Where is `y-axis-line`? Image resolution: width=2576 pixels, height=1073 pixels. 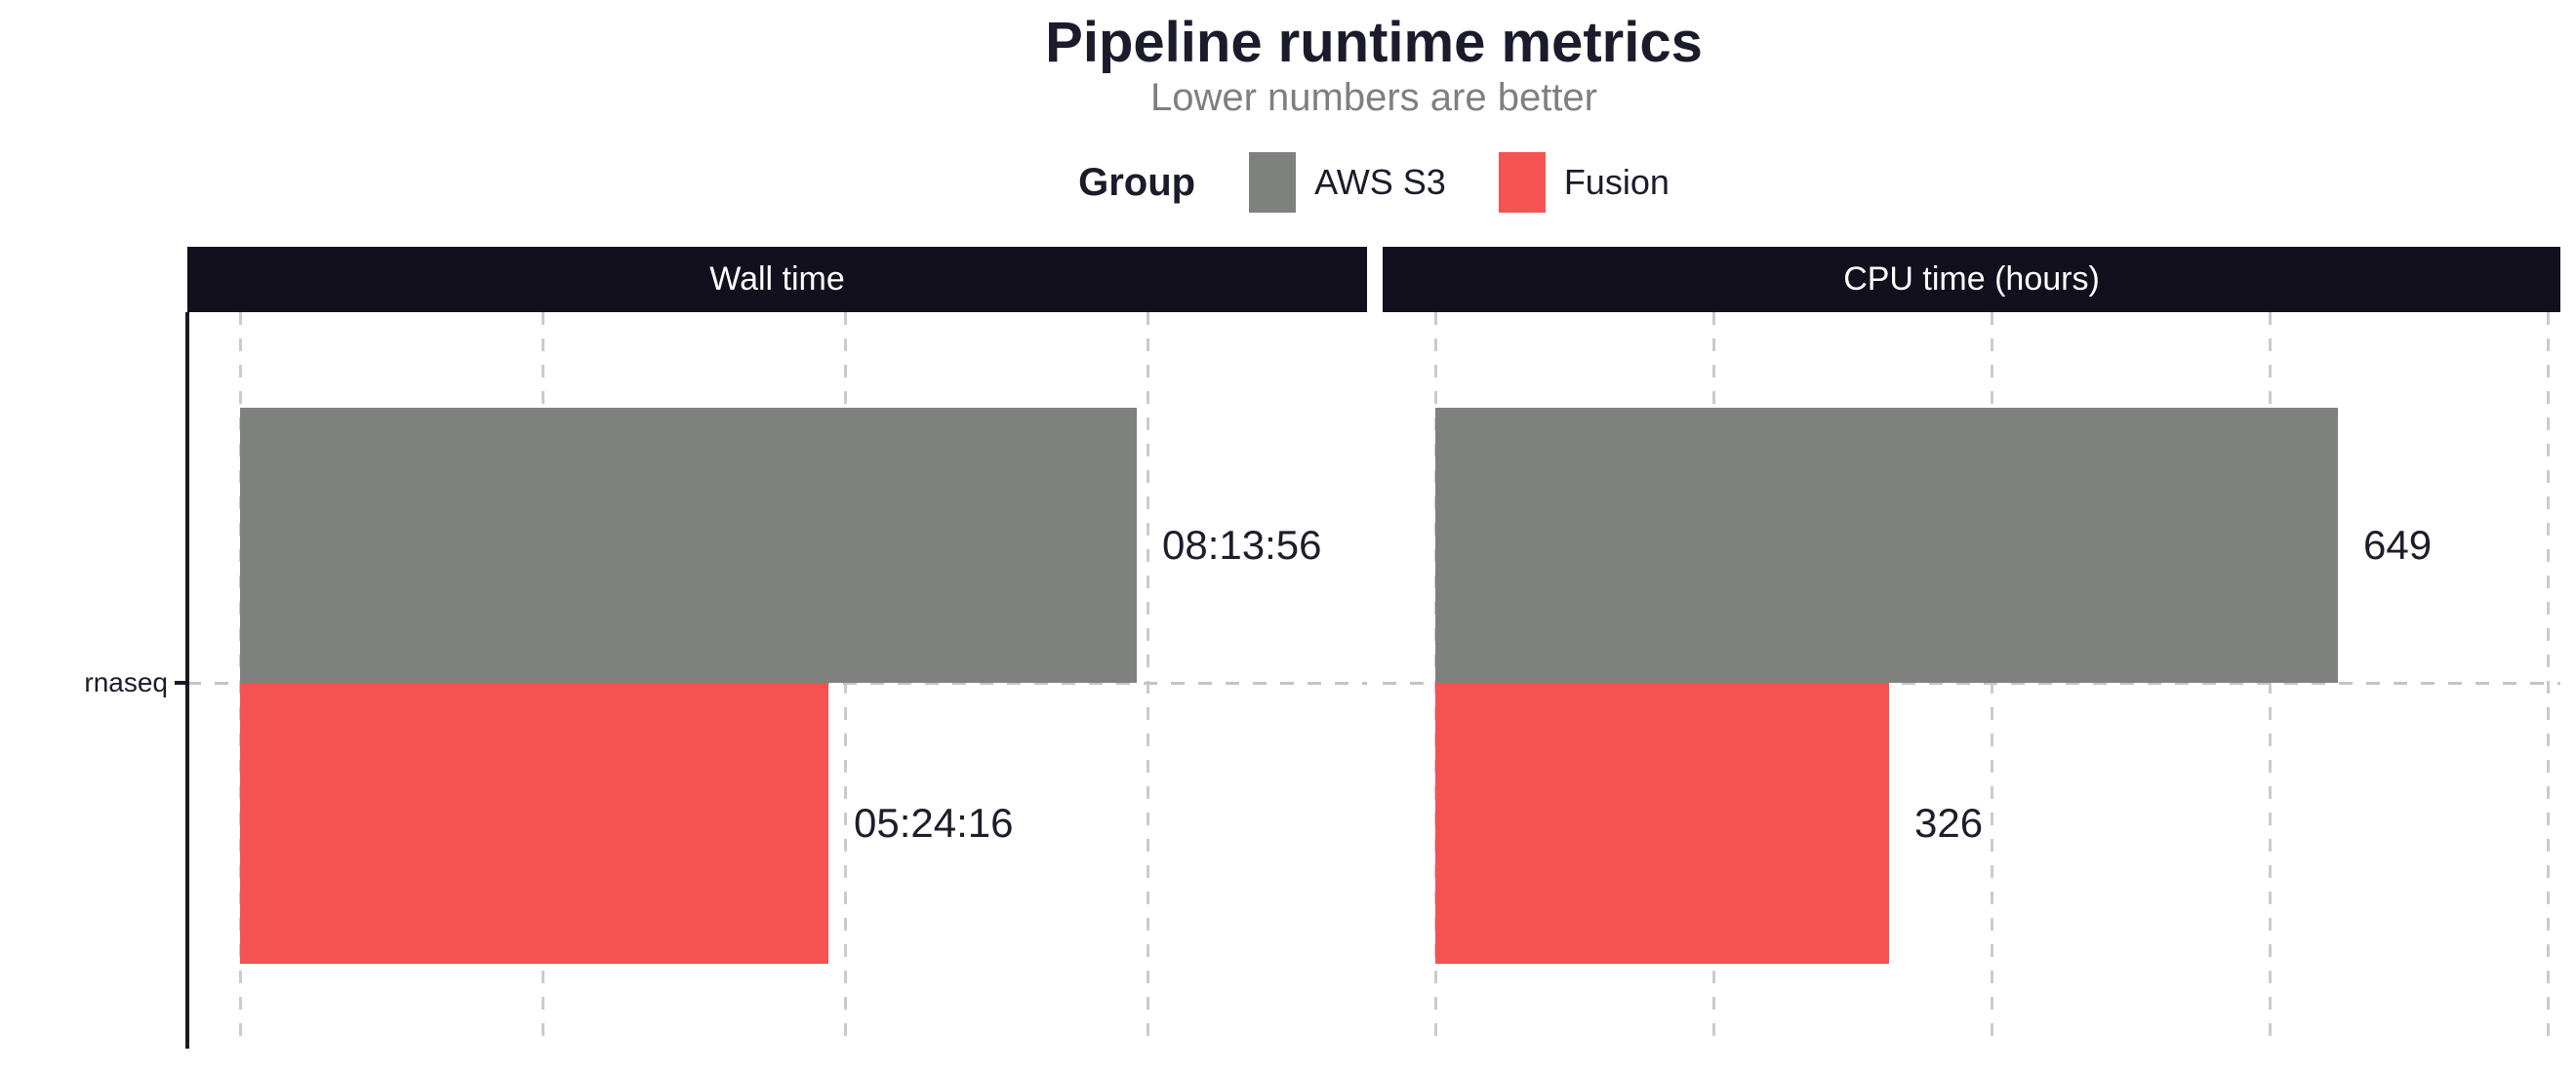
y-axis-line is located at coordinates (187, 680).